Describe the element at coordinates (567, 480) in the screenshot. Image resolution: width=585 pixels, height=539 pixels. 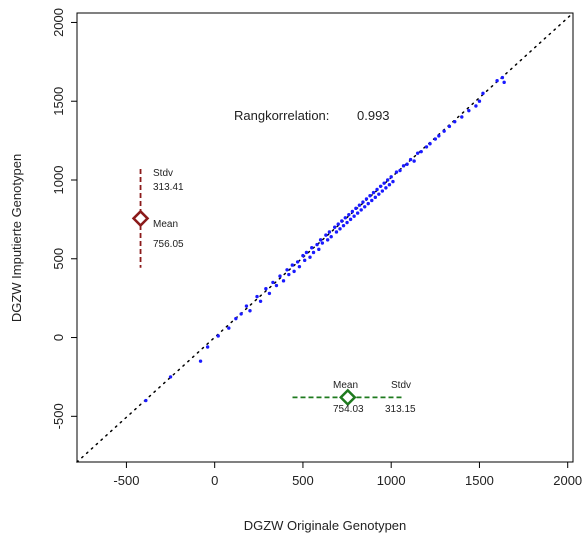
I see `x-tick-label: 2000` at that location.